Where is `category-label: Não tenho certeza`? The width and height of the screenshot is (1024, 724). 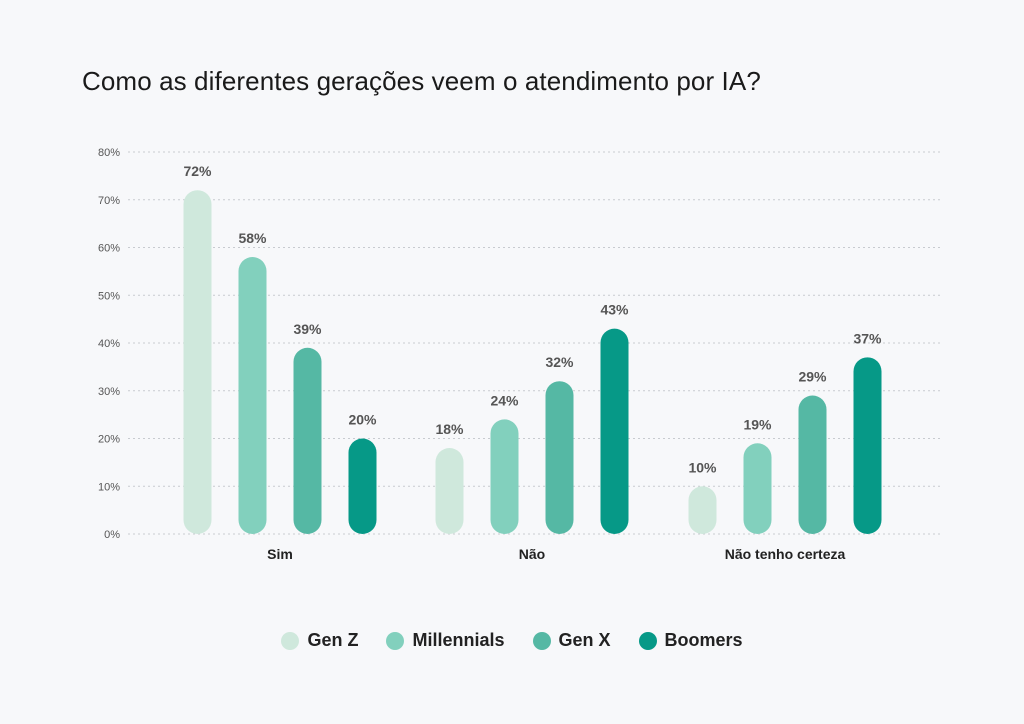
category-label: Não tenho certeza is located at coordinates (785, 554).